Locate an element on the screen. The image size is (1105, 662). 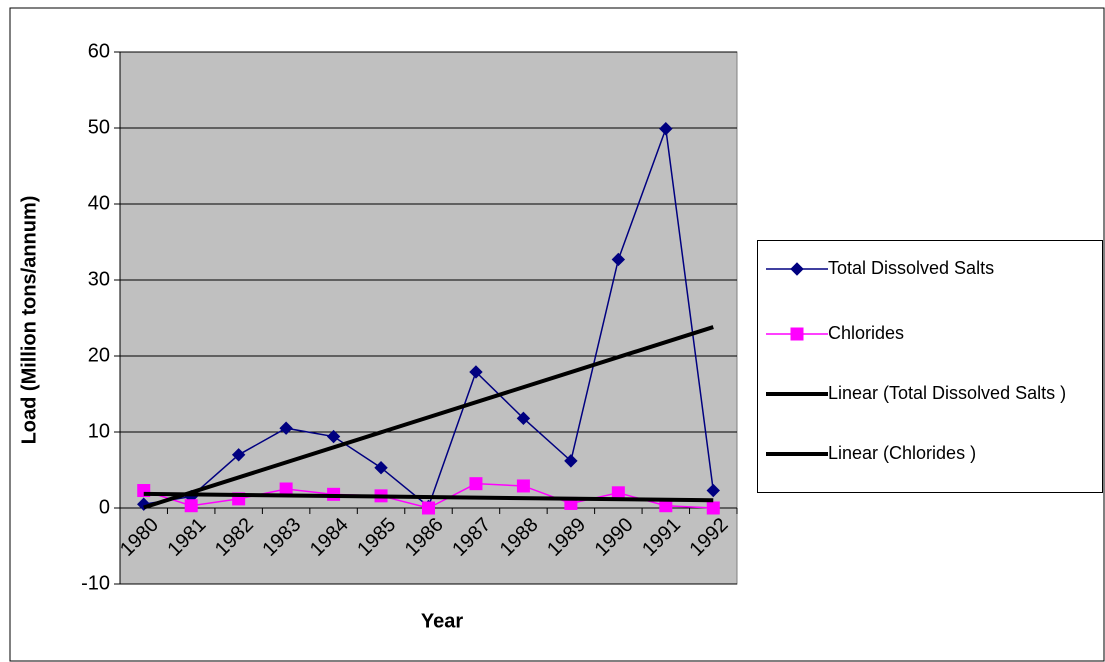
legend-entry: Linear (Chlorides ) is located at coordinates (920, 453).